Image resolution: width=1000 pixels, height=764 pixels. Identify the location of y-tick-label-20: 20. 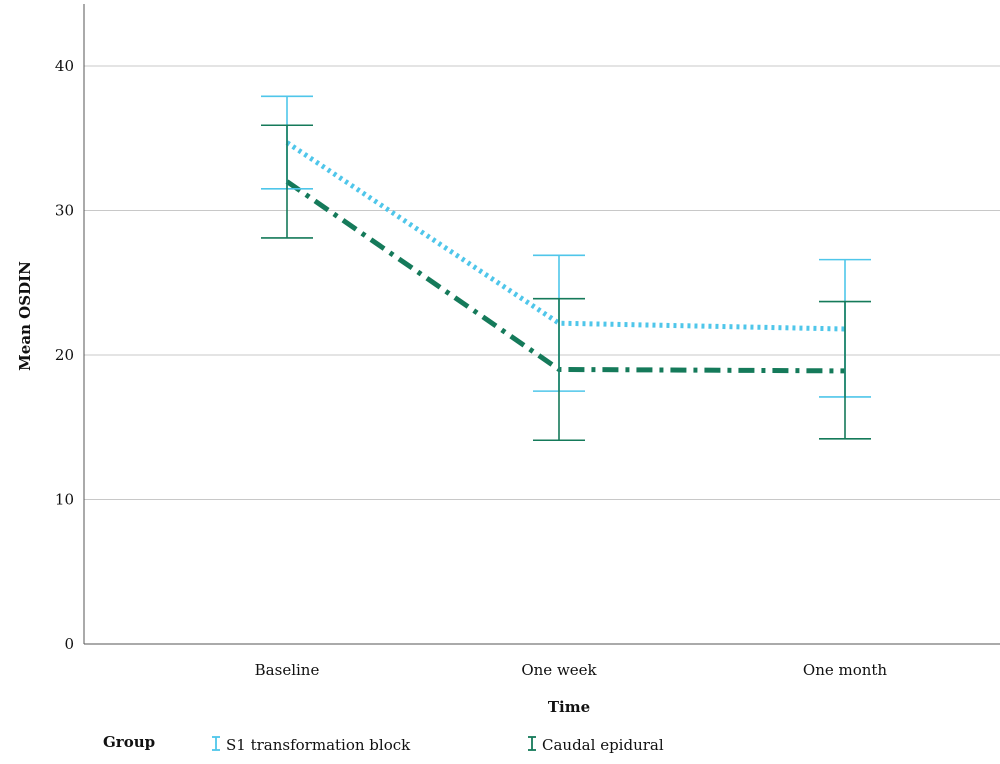
(64, 355).